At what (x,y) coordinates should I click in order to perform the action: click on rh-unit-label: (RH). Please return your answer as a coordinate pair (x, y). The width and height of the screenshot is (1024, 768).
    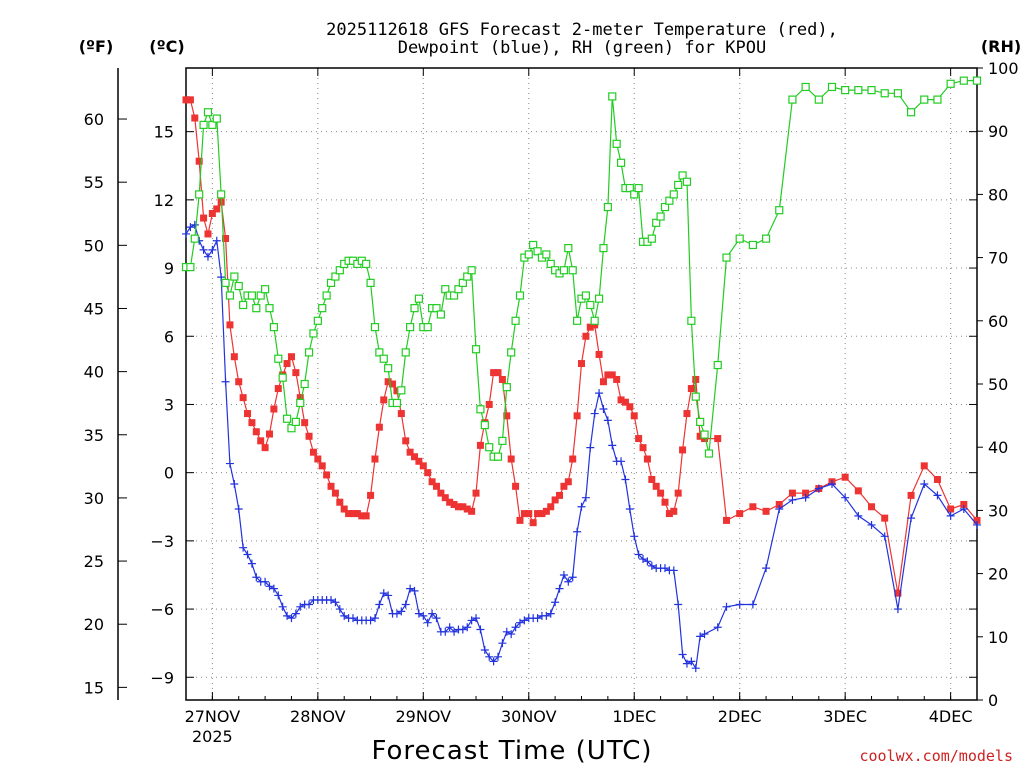
    Looking at the image, I should click on (1001, 46).